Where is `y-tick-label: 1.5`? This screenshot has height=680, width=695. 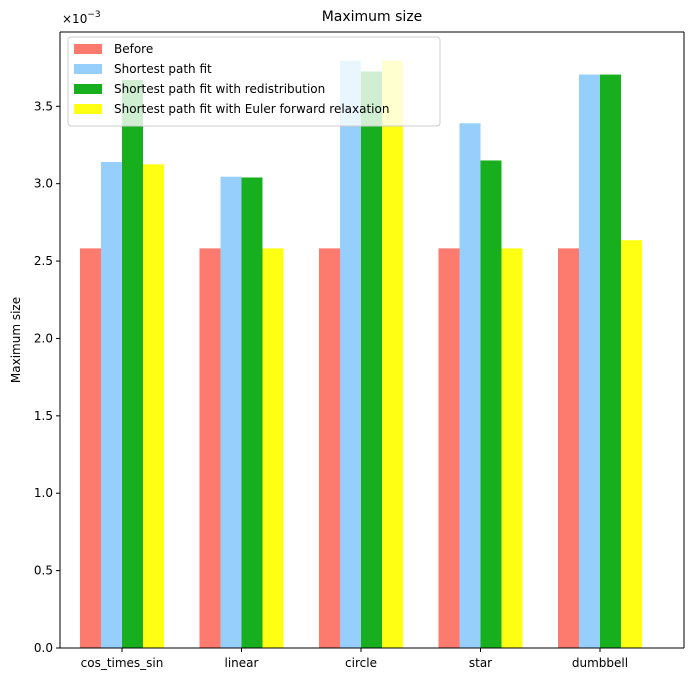 y-tick-label: 1.5 is located at coordinates (43, 416).